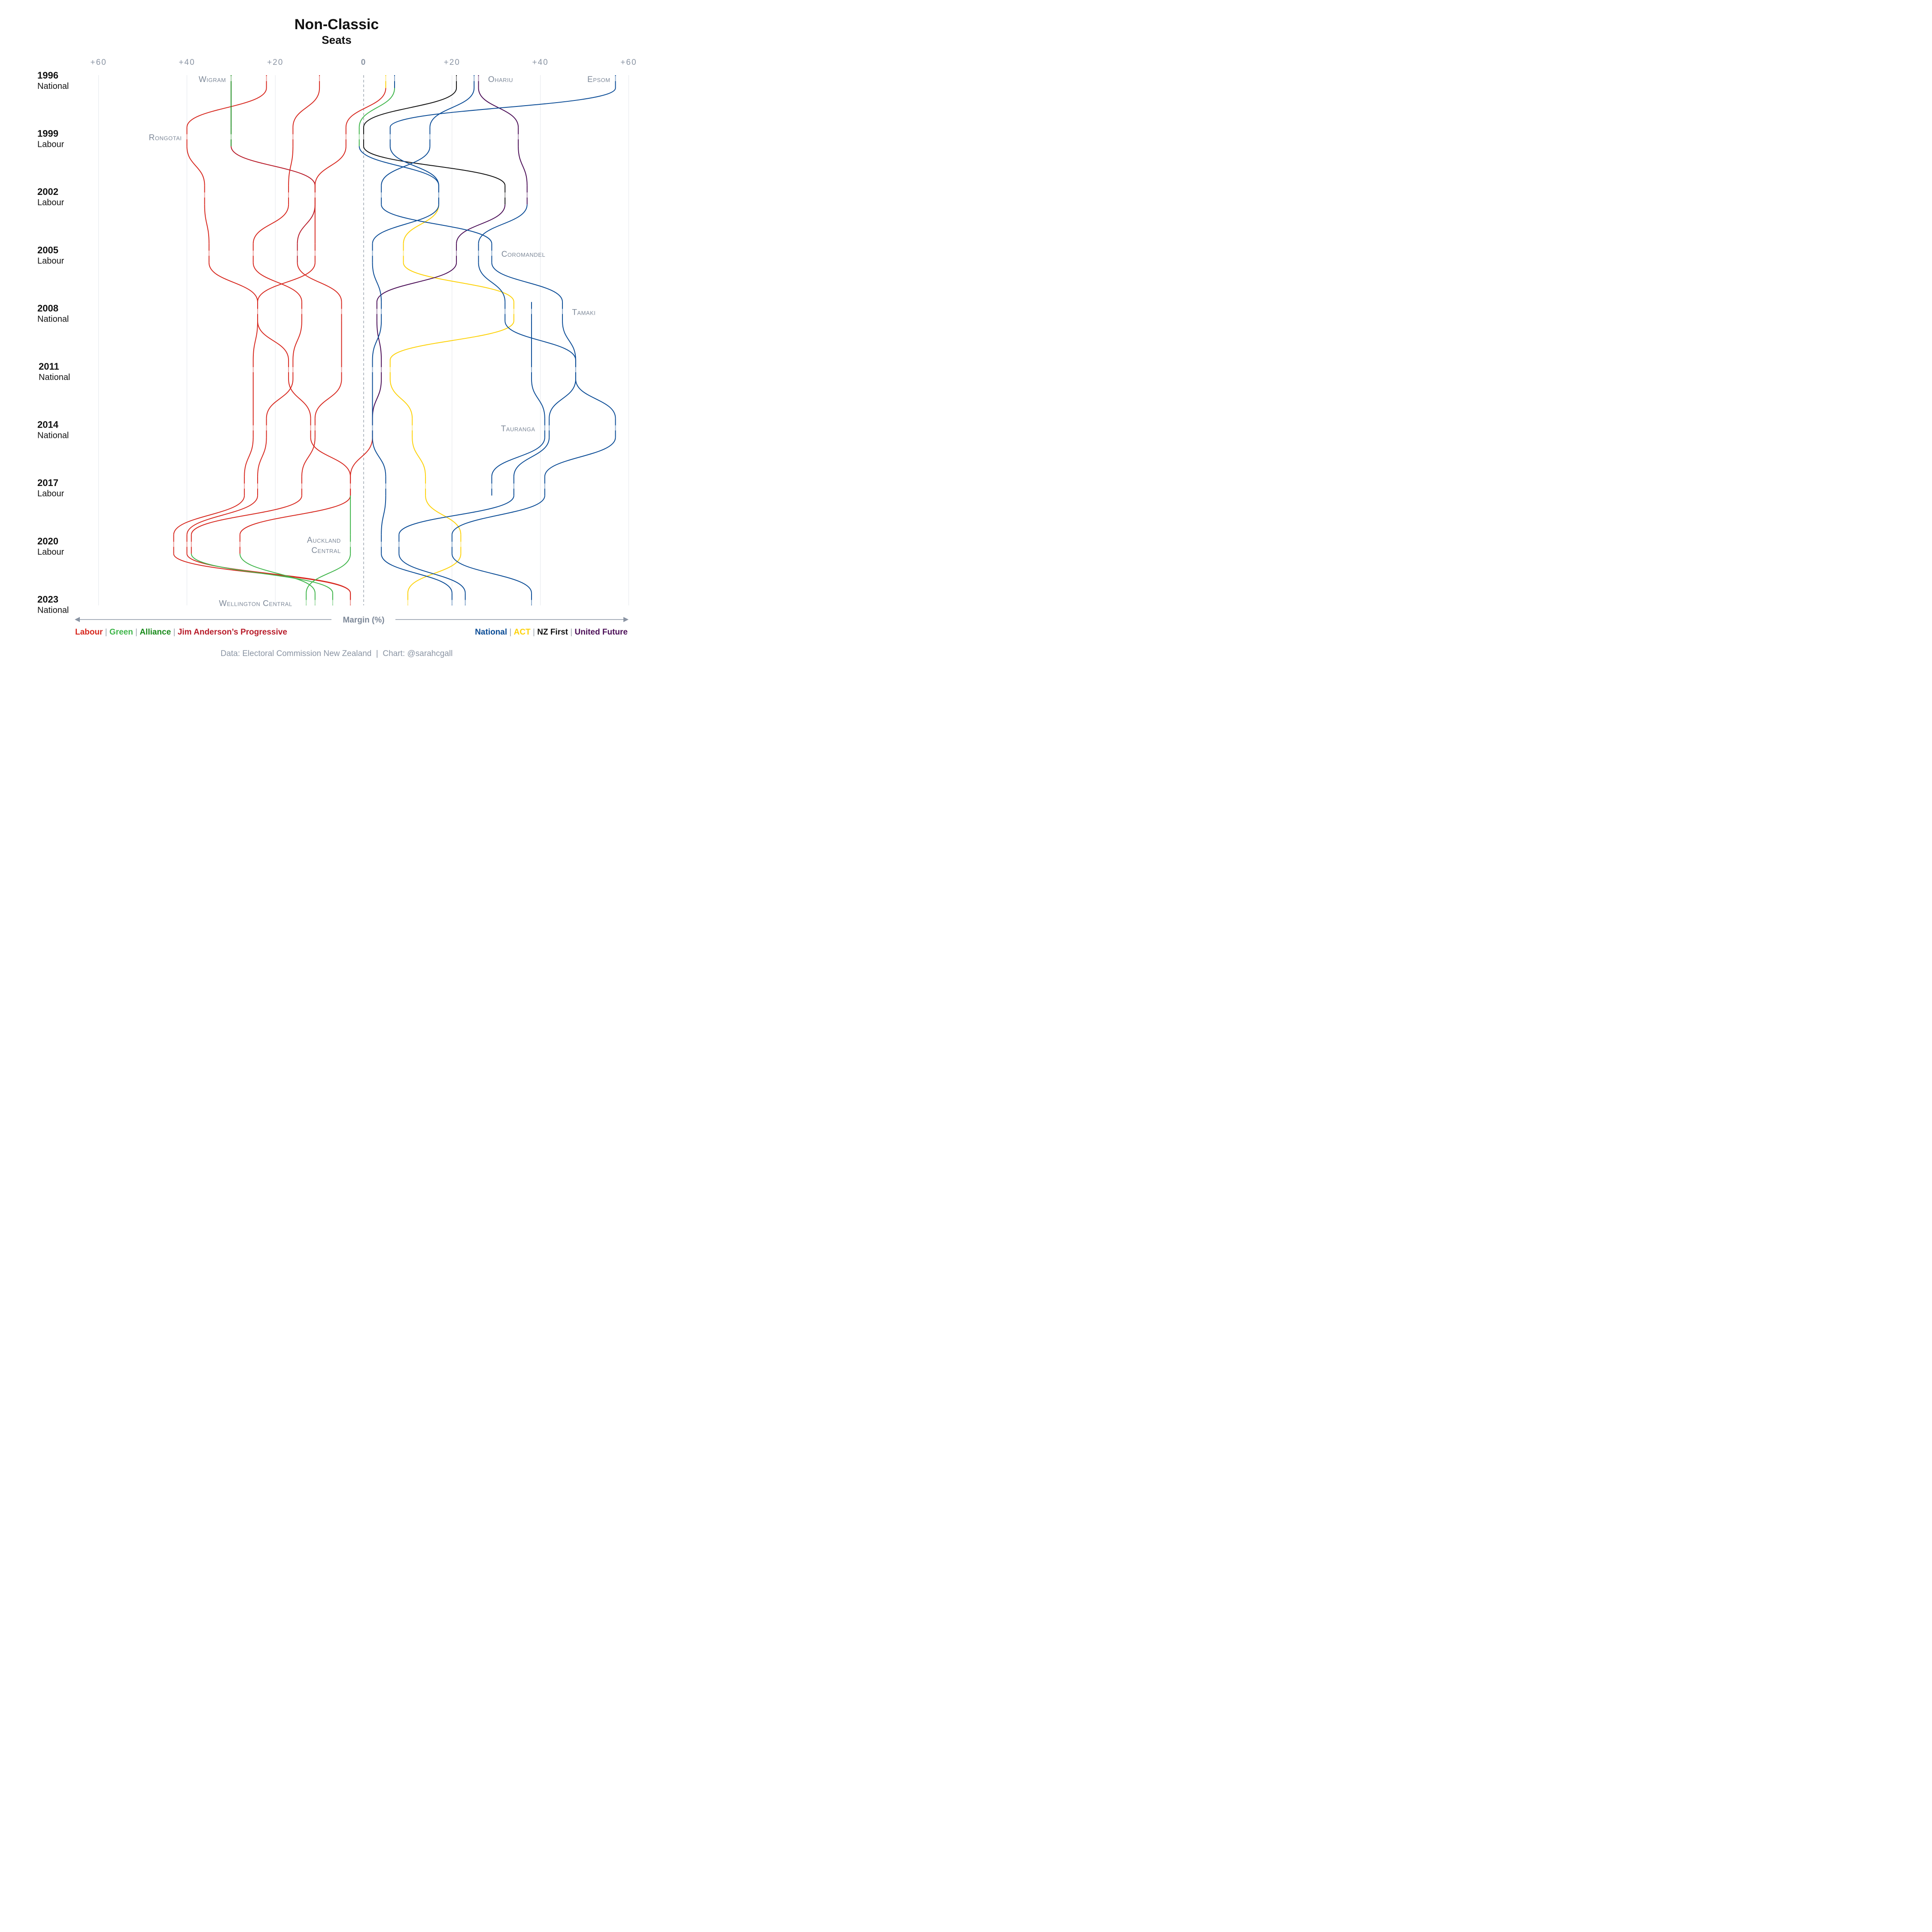 The height and width of the screenshot is (1932, 1932). Describe the element at coordinates (48, 250) in the screenshot. I see `election-year: 2005` at that location.